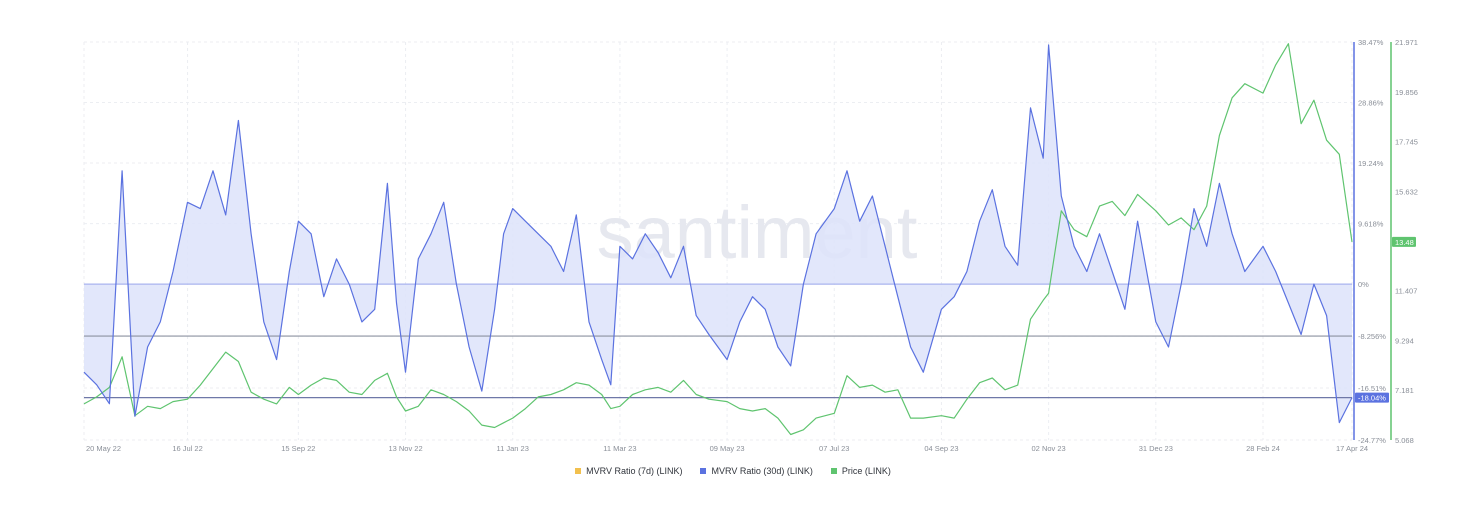  I want to click on legend-label-mvrv-30d: MVRV Ratio (30d) (LINK), so click(762, 471).